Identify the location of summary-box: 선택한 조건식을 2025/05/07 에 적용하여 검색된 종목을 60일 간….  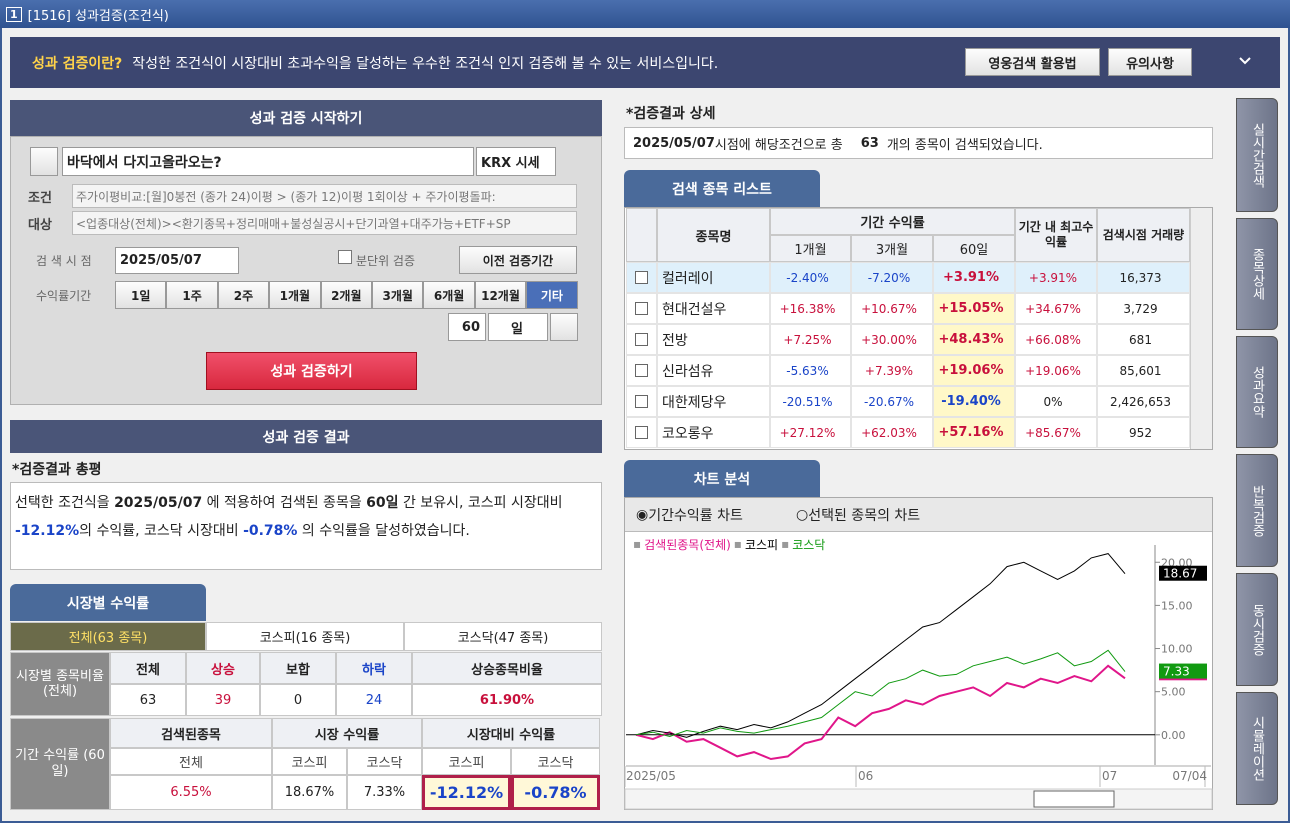
(306, 526).